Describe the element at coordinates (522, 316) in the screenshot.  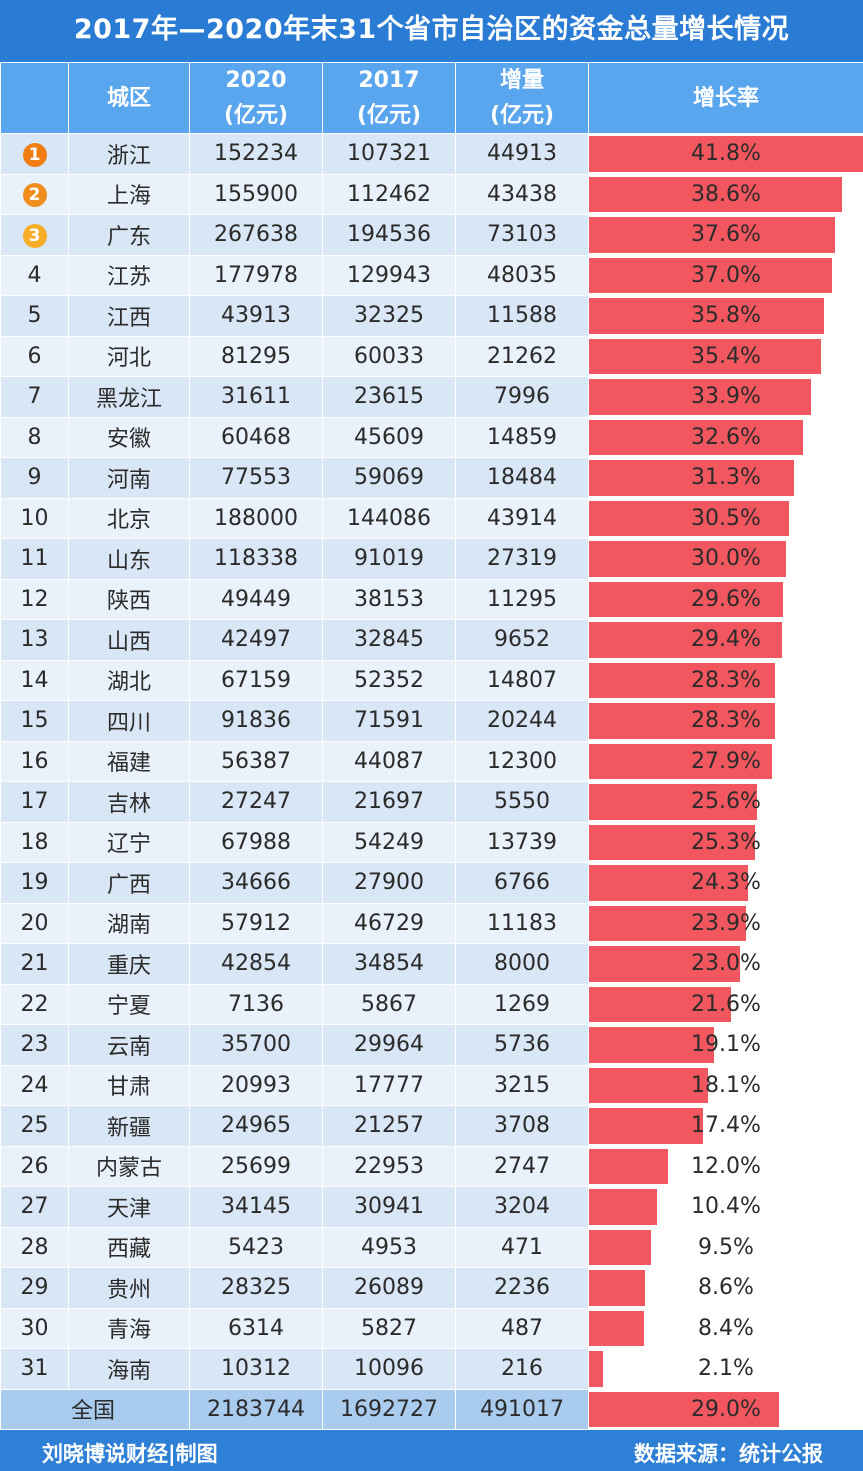
I see `increase-cell: 11588` at that location.